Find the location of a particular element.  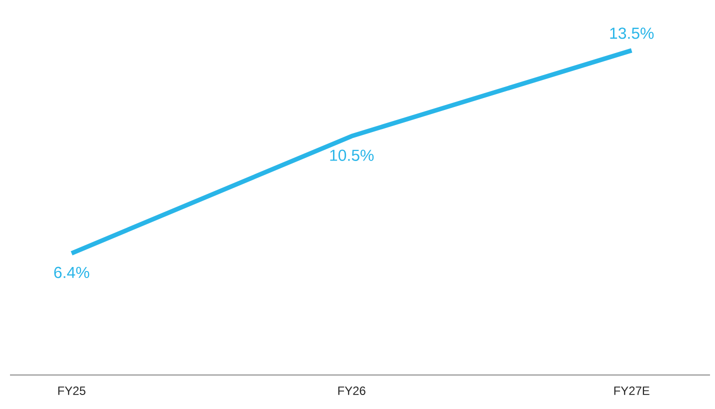

x-tick-label: FY25 is located at coordinates (72, 390).